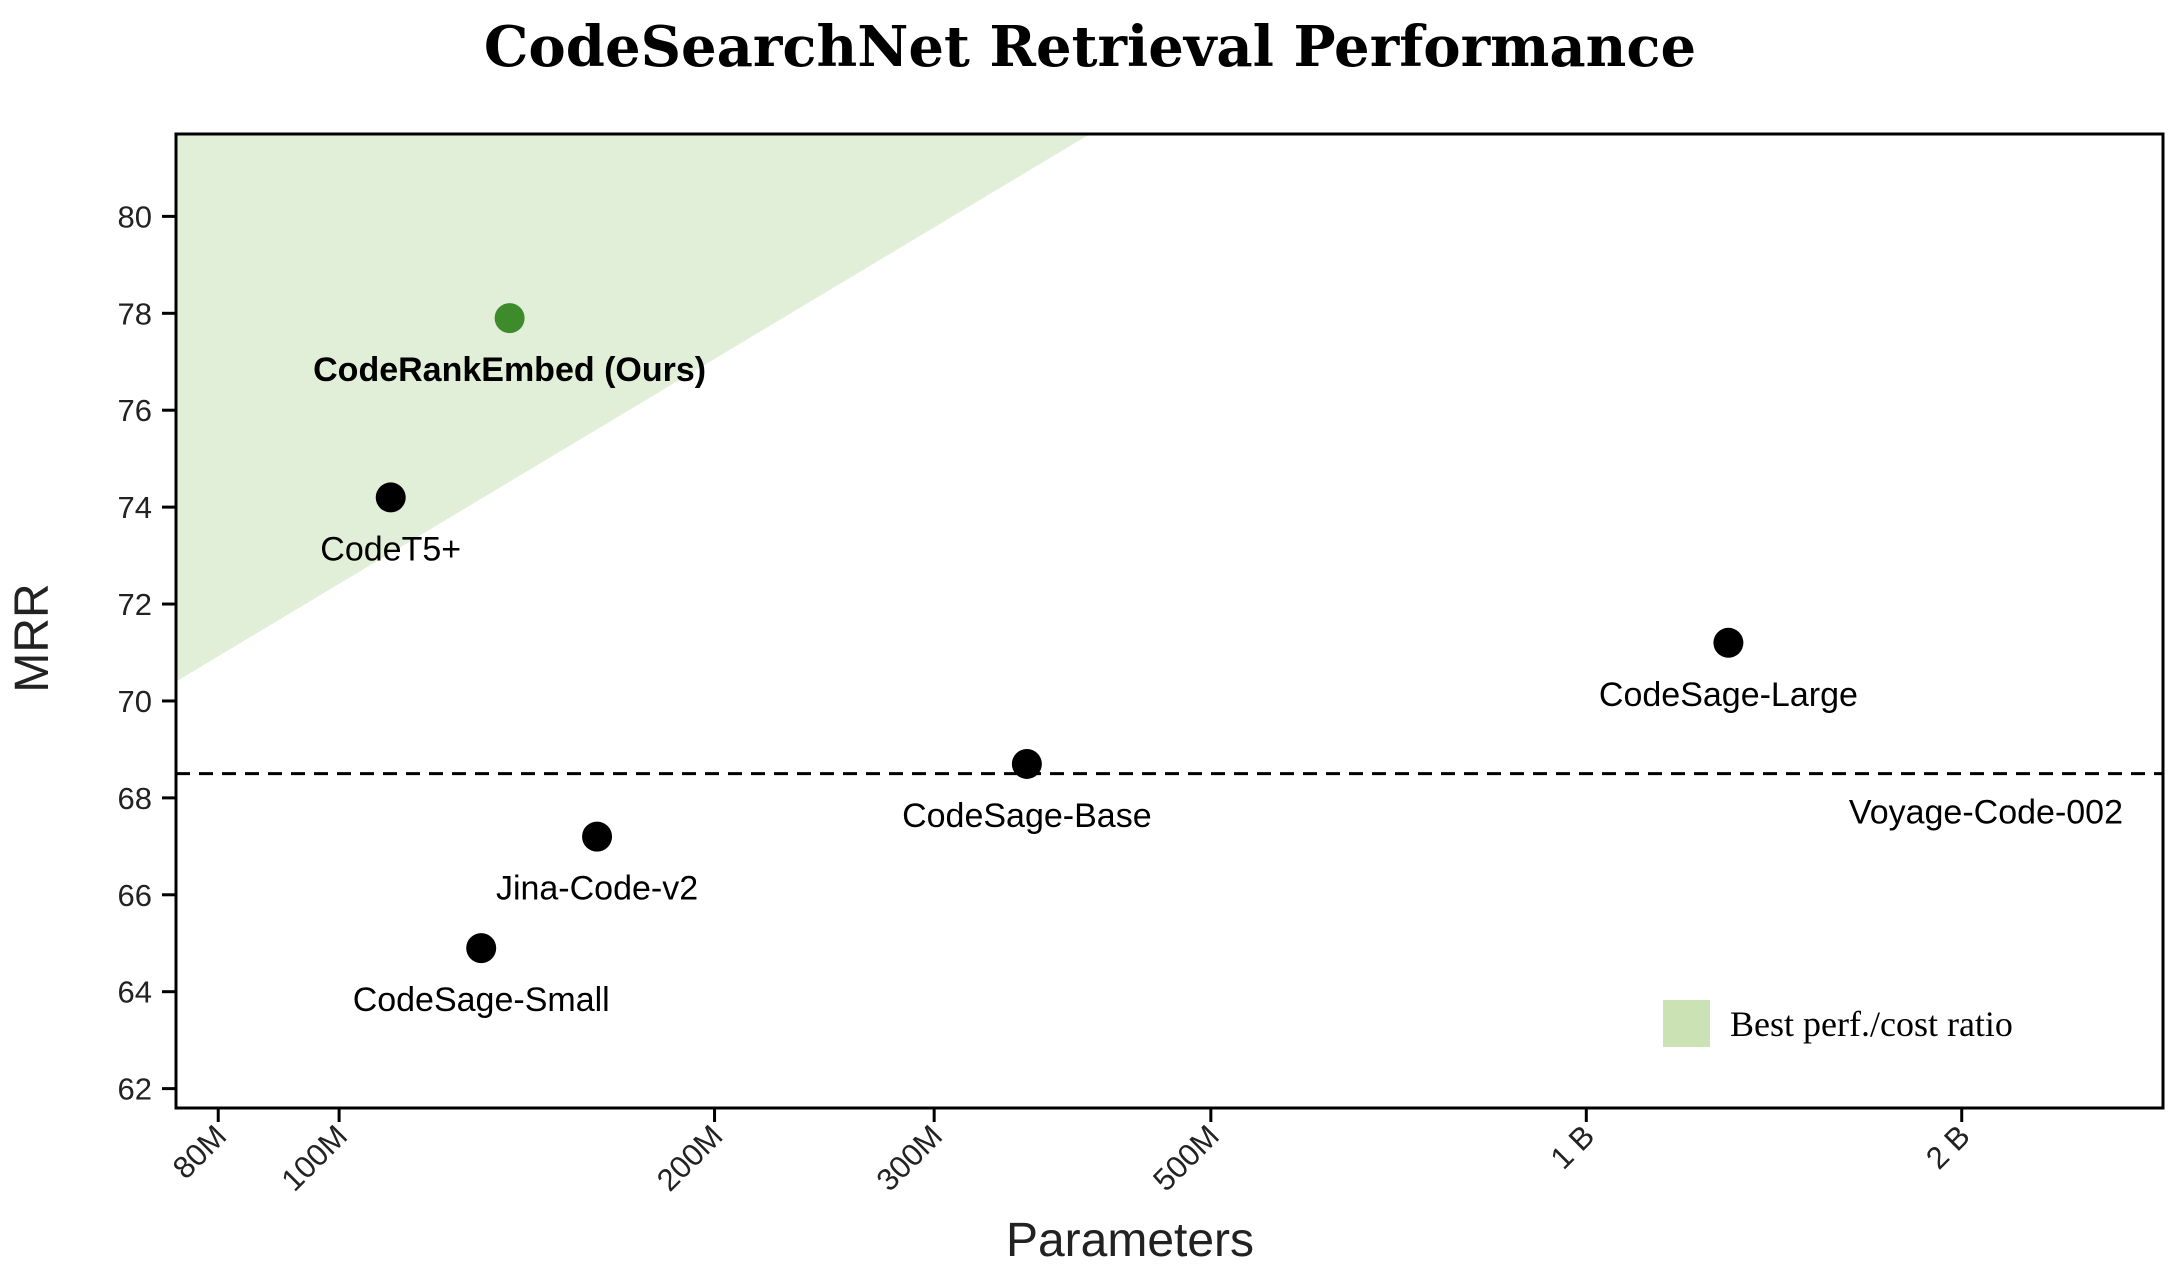  I want to click on y-tick-label-80: 80, so click(135, 216).